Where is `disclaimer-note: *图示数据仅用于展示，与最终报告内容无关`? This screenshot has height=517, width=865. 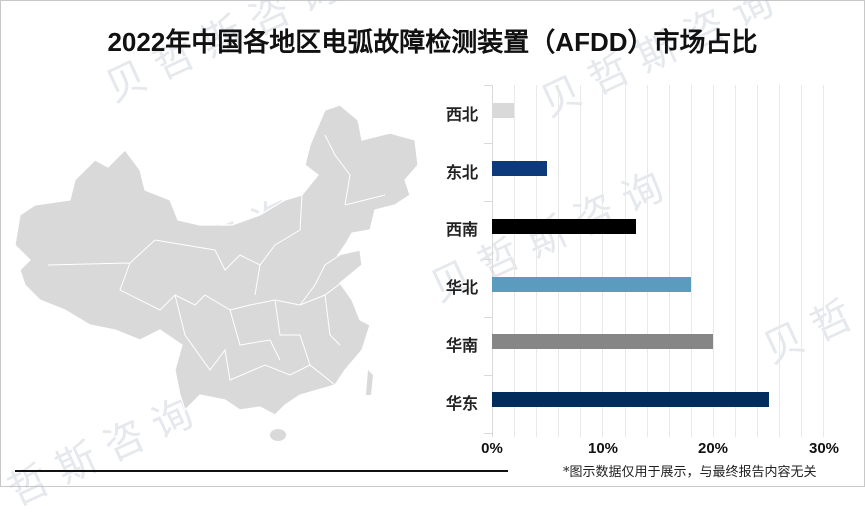
disclaimer-note: *图示数据仅用于展示，与最终报告内容无关 is located at coordinates (690, 472).